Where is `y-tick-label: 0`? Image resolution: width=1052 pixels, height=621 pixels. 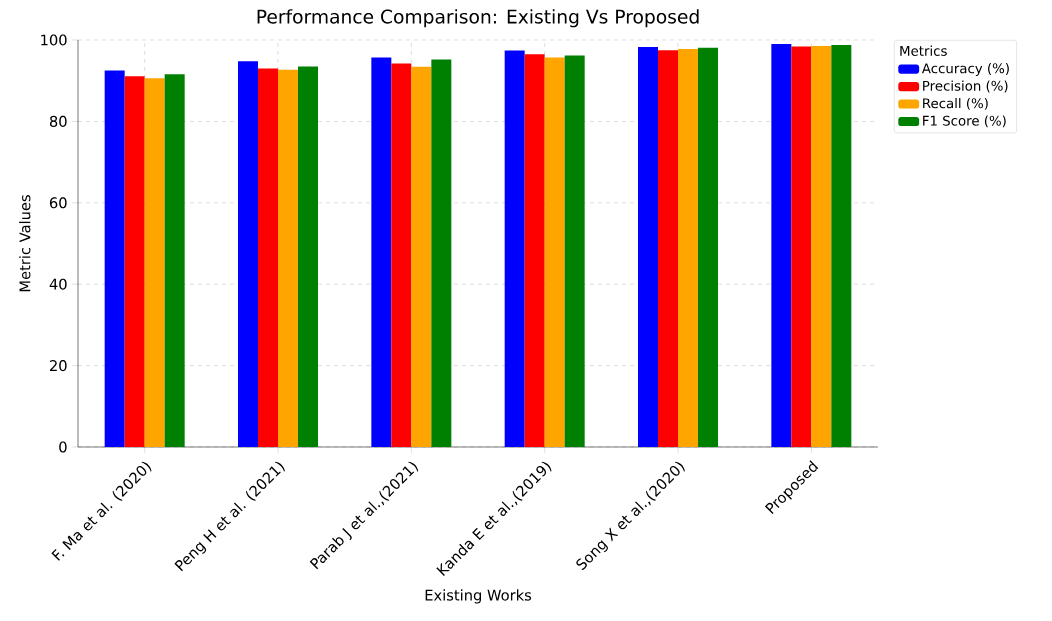
y-tick-label: 0 is located at coordinates (63, 447).